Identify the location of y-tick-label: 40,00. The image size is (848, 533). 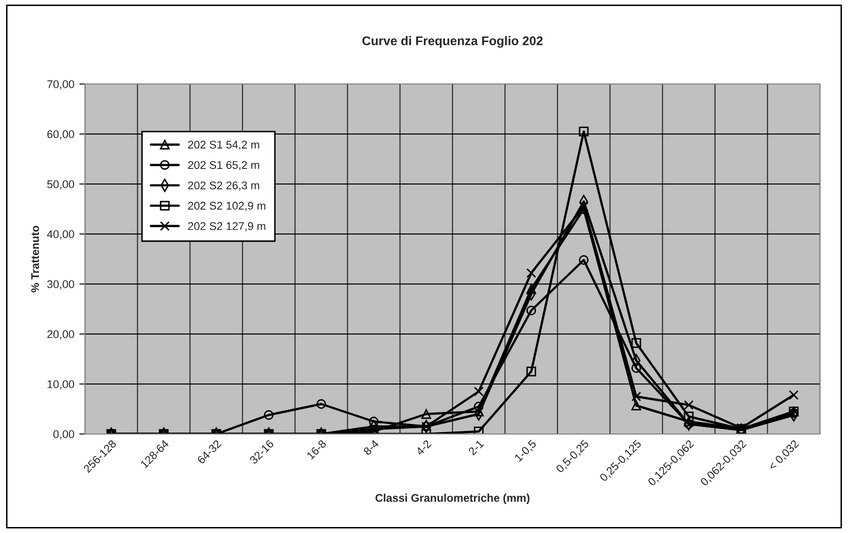
(60, 235).